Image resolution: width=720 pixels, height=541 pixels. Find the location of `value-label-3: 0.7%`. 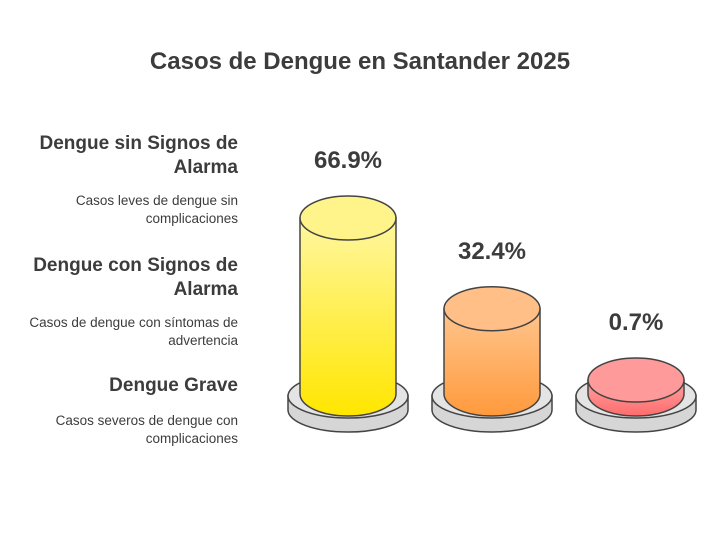

value-label-3: 0.7% is located at coordinates (636, 322).